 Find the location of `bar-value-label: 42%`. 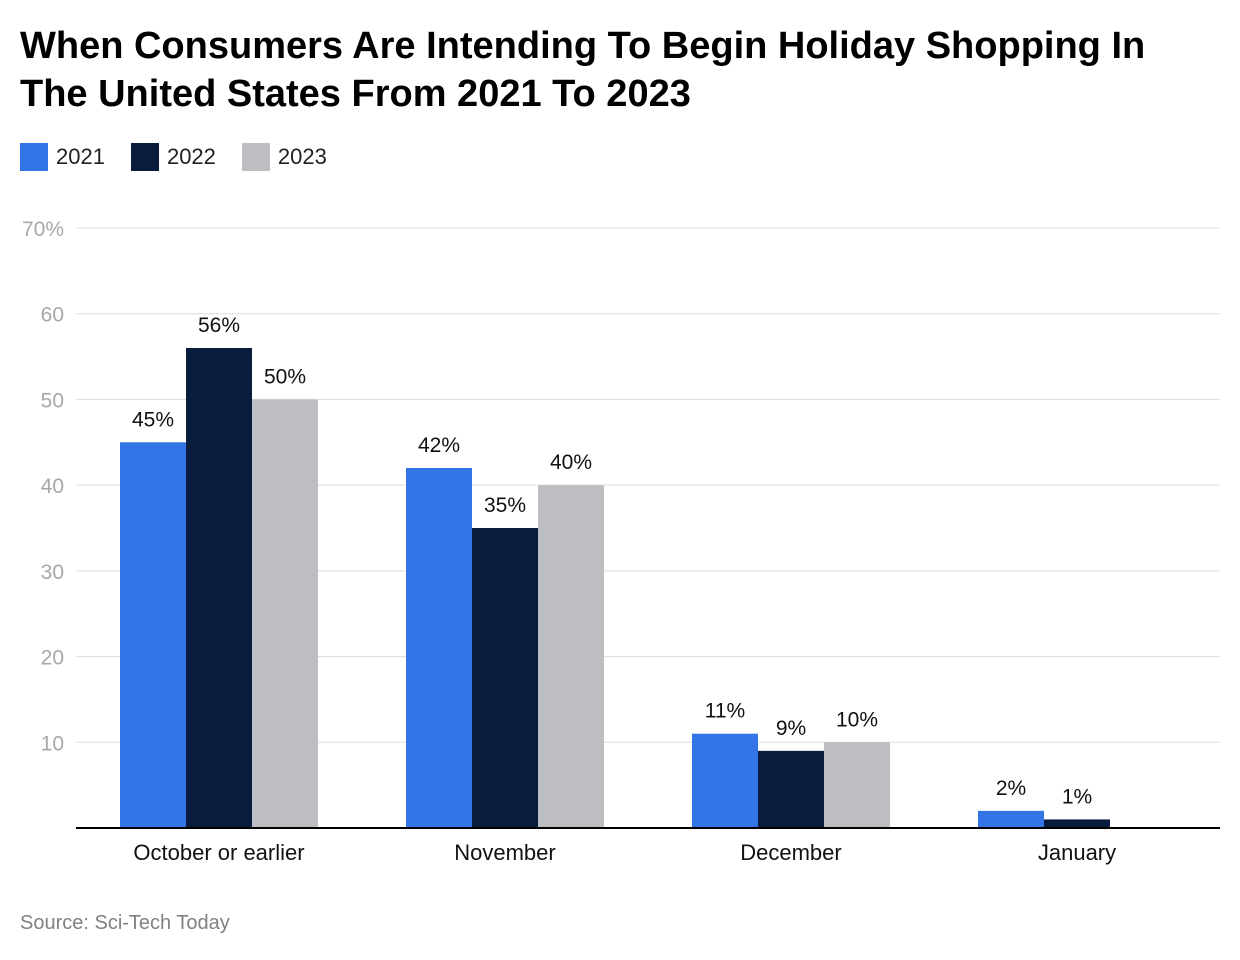

bar-value-label: 42% is located at coordinates (439, 445).